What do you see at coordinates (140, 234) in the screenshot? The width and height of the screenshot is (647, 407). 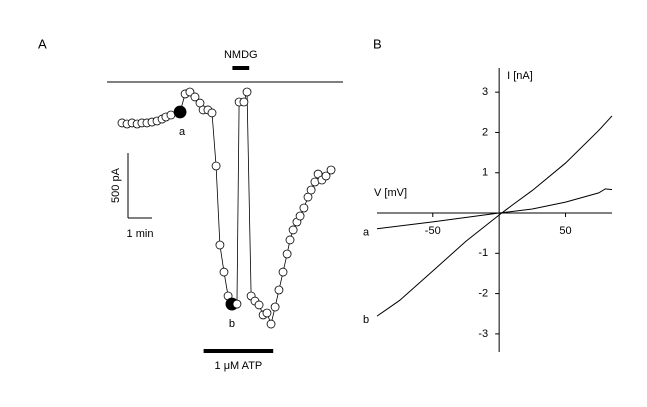 I see `scale-label: 1 min` at bounding box center [140, 234].